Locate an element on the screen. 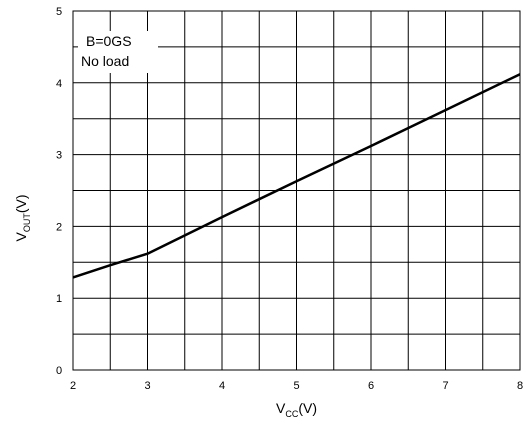 Image resolution: width=526 pixels, height=425 pixels. y-tick-label: 1 is located at coordinates (59, 299).